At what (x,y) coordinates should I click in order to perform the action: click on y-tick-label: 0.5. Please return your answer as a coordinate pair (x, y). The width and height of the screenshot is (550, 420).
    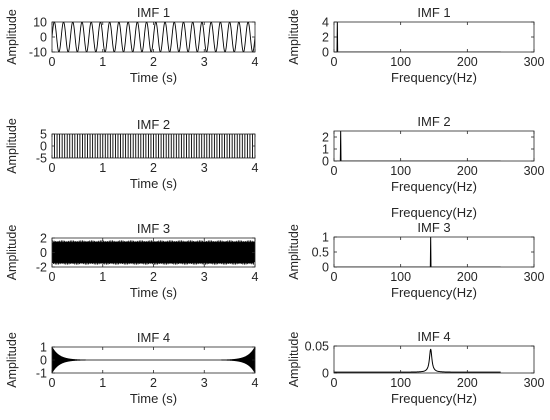
    Looking at the image, I should click on (320, 253).